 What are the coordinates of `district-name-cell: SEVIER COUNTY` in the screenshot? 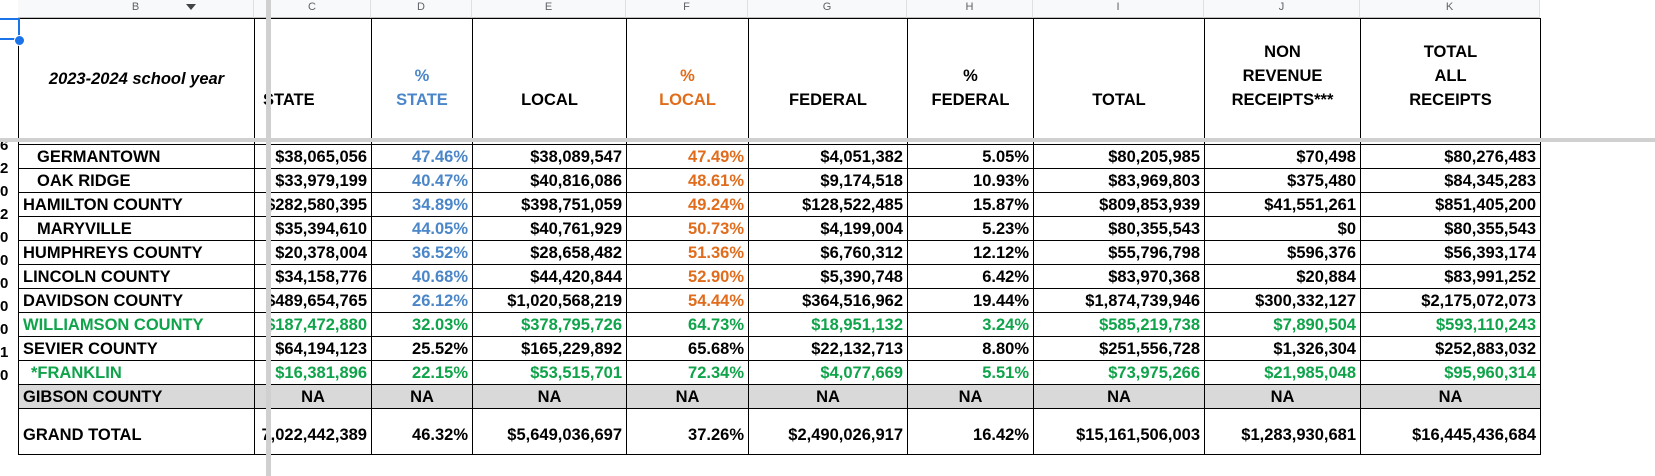 It's located at (136, 348).